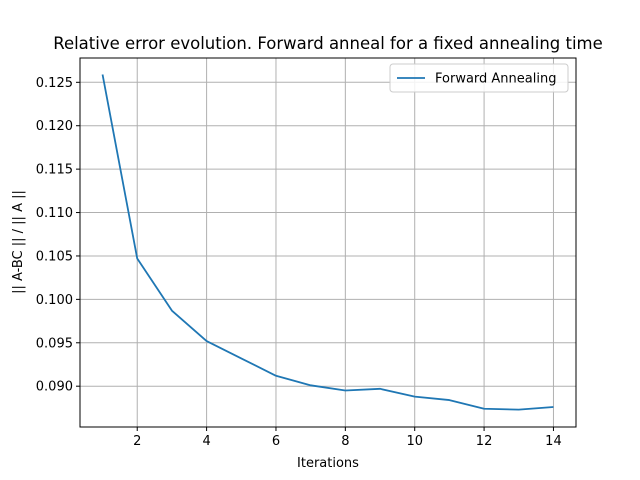  Describe the element at coordinates (276, 441) in the screenshot. I see `x-tick-label: 6` at that location.